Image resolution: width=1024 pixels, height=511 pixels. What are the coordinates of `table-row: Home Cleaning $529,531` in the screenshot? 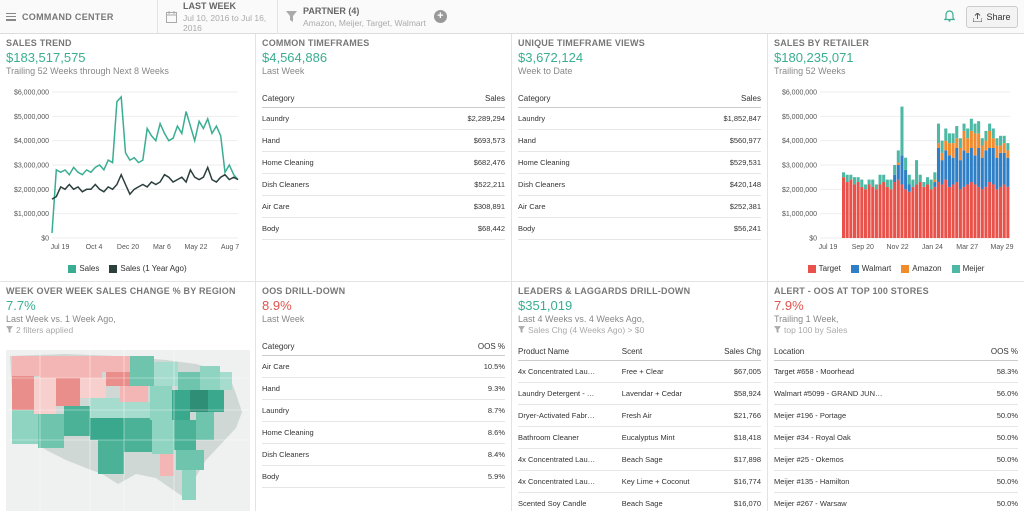 It's located at (639, 162).